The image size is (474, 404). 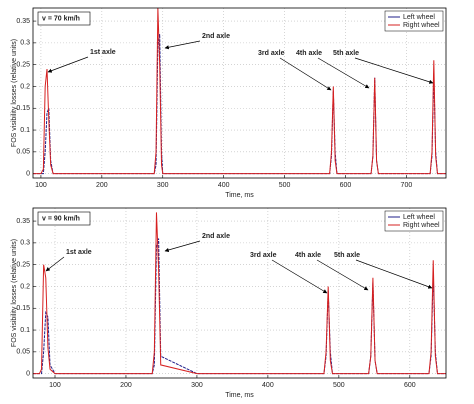 What do you see at coordinates (61, 18) in the screenshot?
I see `speed-label: v = 70 km/h` at bounding box center [61, 18].